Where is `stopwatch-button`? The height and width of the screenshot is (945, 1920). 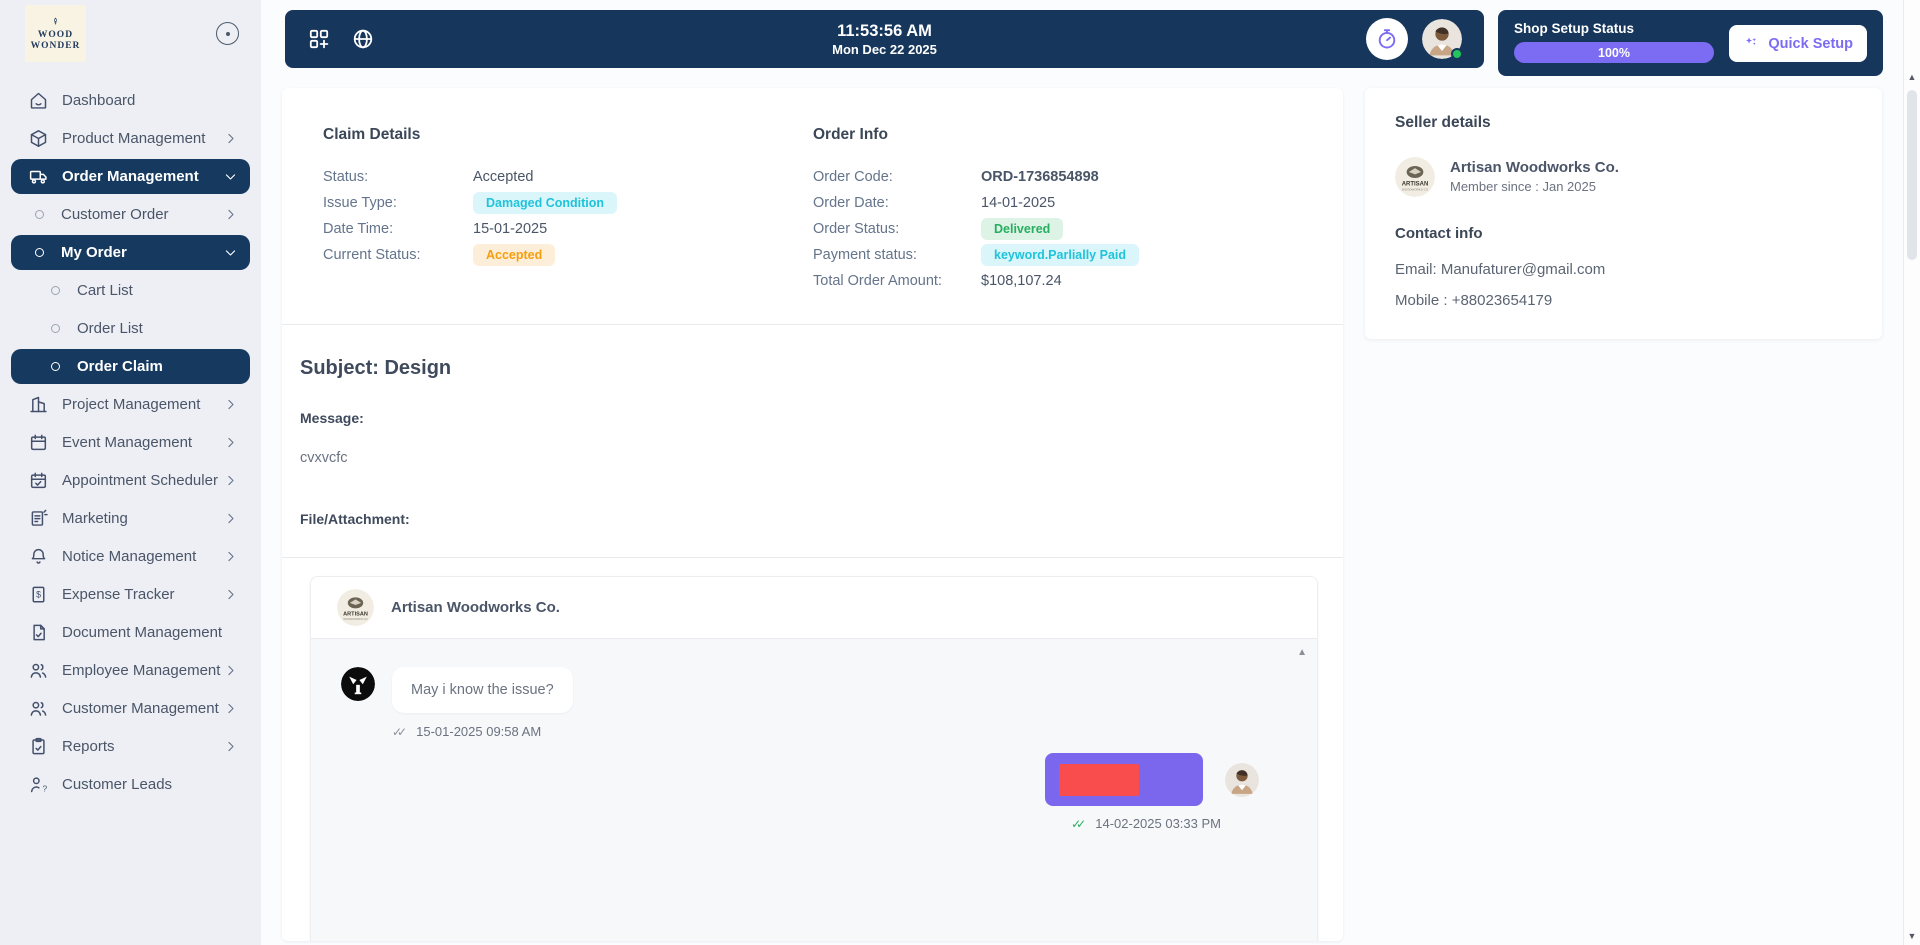 stopwatch-button is located at coordinates (1387, 39).